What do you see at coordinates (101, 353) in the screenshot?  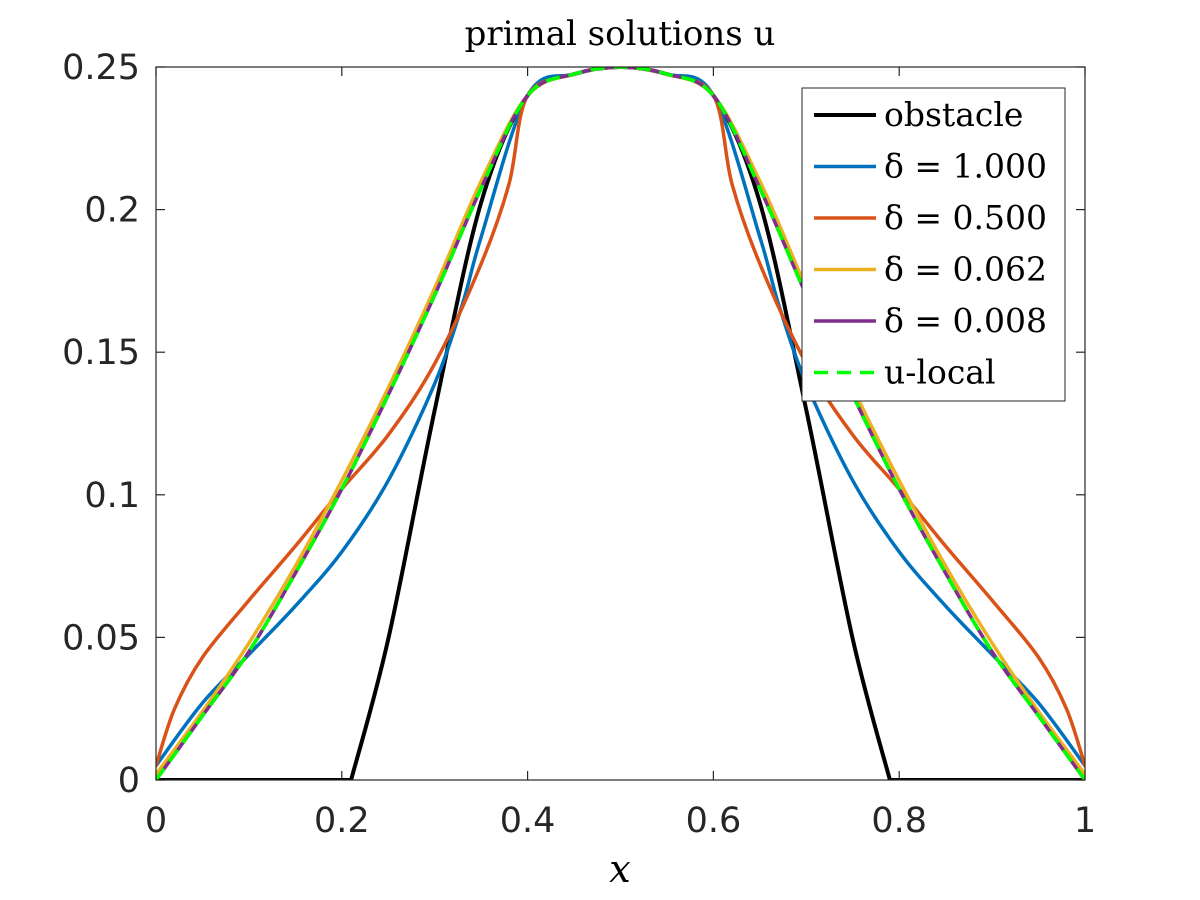 I see `y-tick-label: 0.15` at bounding box center [101, 353].